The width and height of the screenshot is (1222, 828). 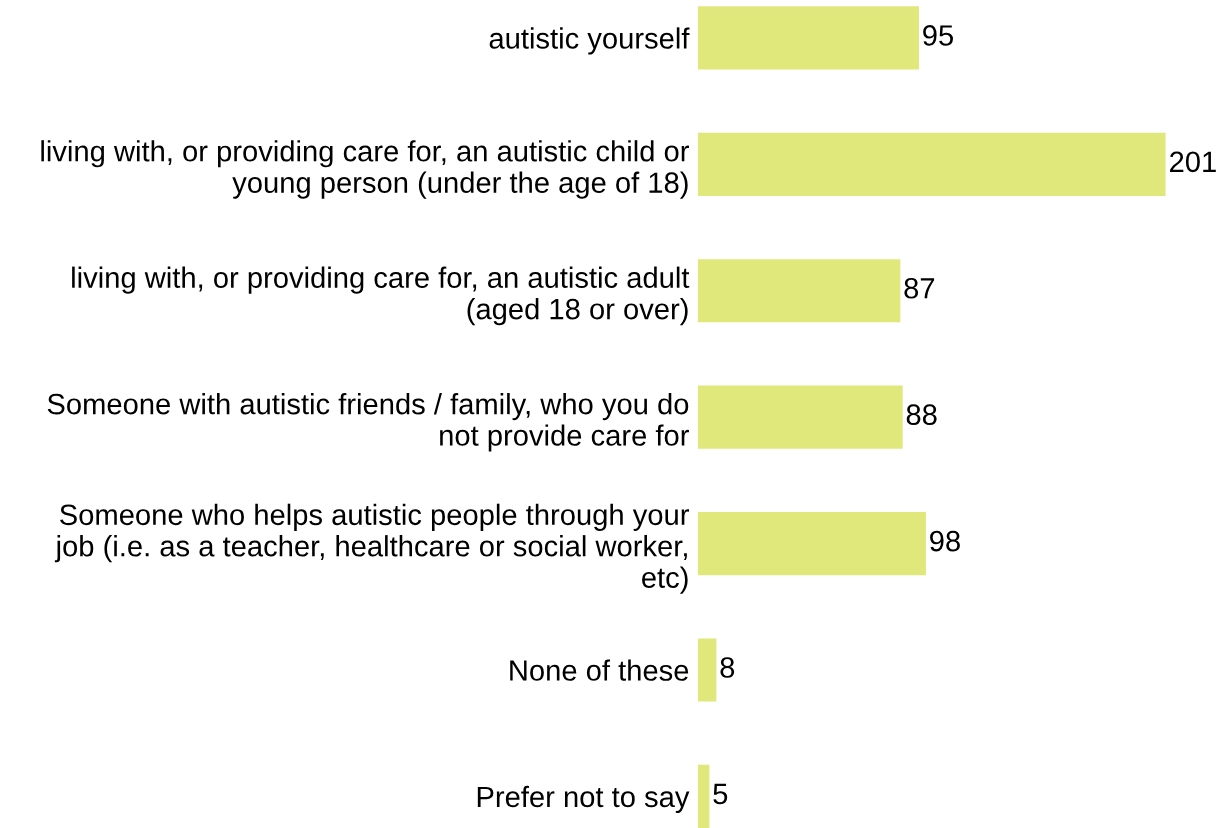 I want to click on data-label: 8, so click(x=727, y=667).